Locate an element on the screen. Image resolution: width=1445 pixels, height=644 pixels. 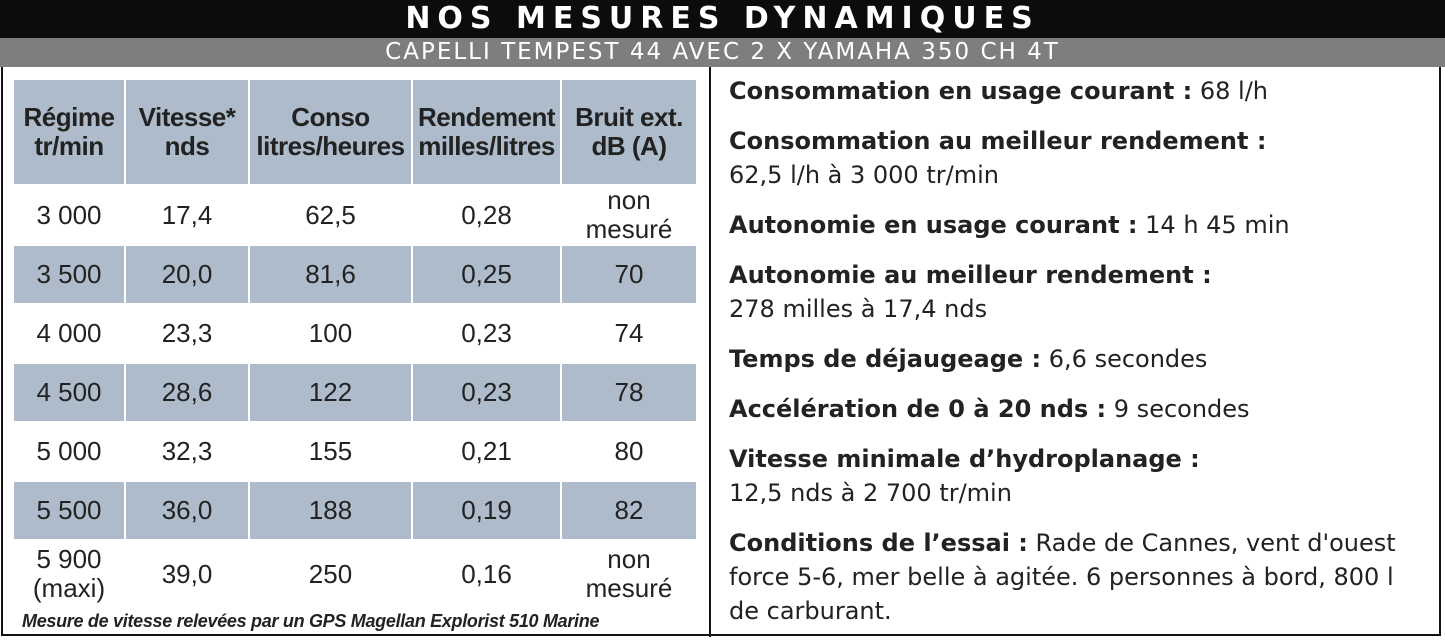
cell-bruit: 80 is located at coordinates (630, 452).